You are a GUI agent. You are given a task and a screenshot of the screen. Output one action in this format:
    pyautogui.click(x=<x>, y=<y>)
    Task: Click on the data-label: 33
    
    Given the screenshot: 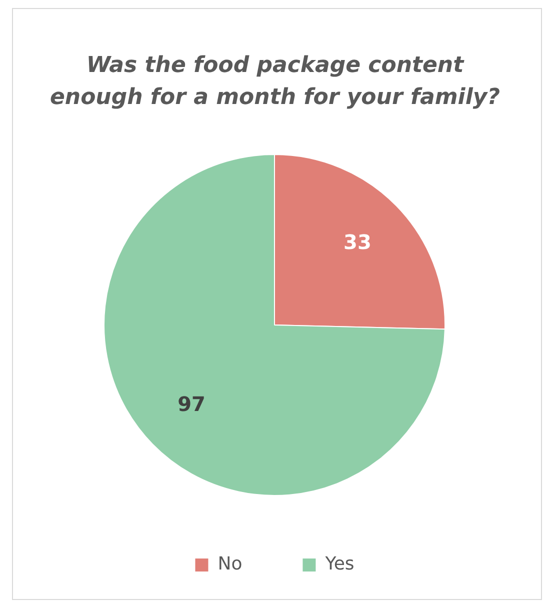 What is the action you would take?
    pyautogui.click(x=358, y=242)
    